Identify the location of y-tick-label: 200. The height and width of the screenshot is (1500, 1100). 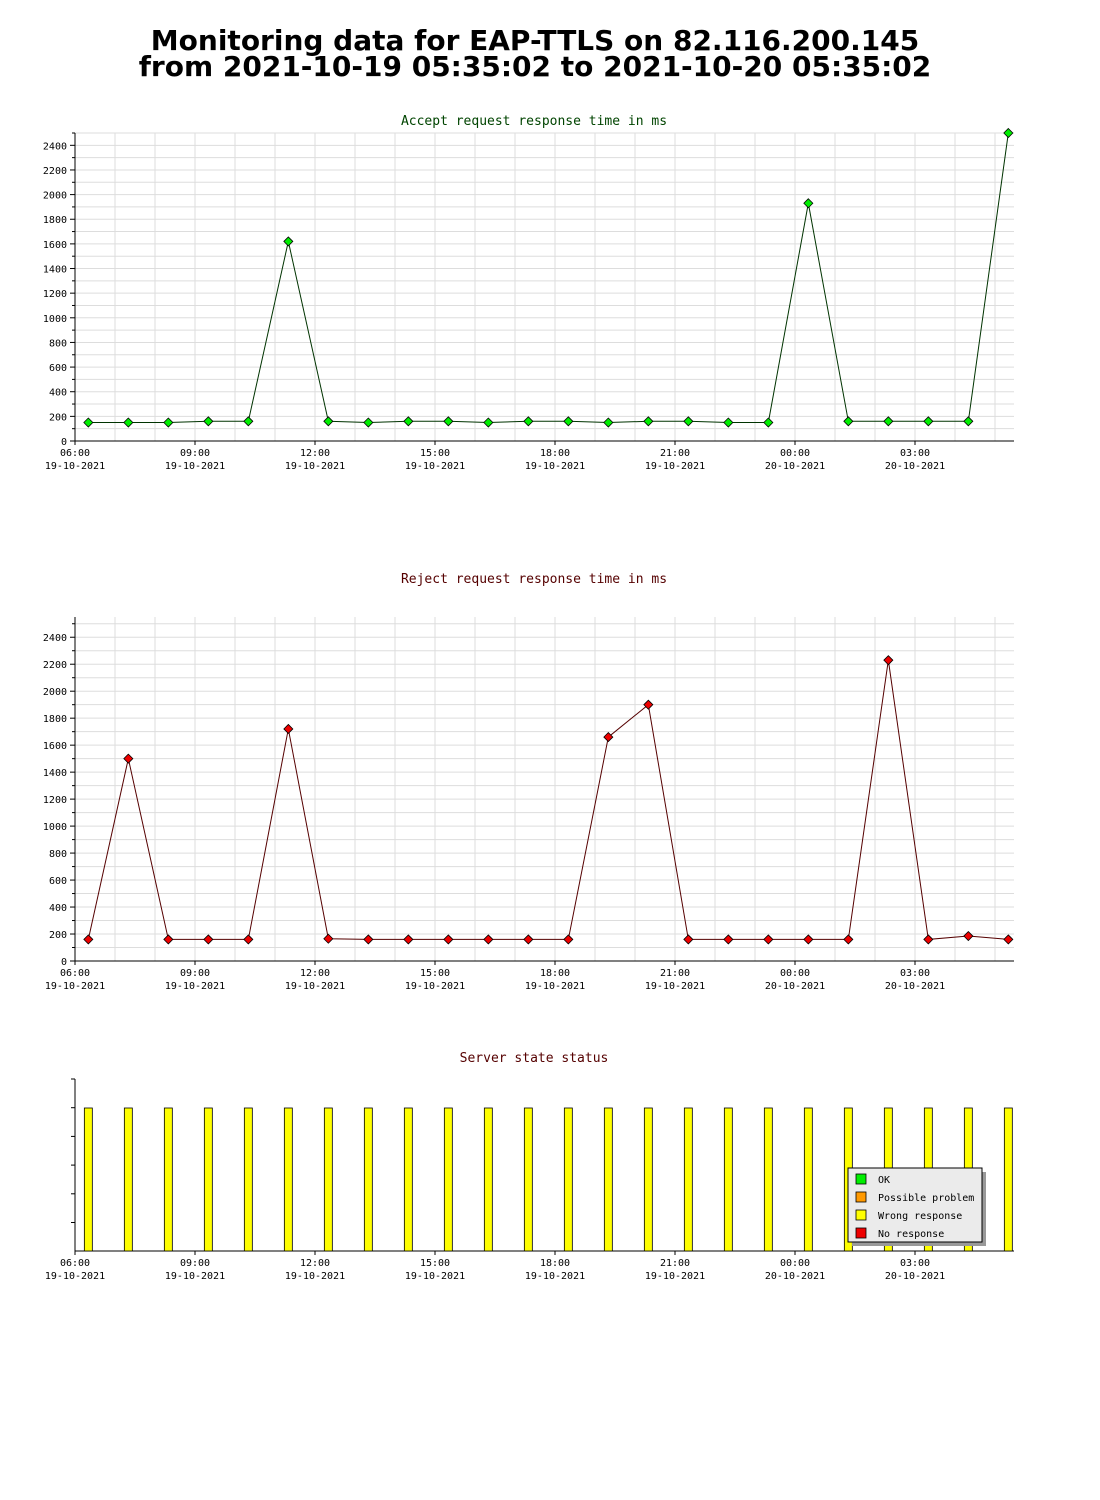
(58, 417).